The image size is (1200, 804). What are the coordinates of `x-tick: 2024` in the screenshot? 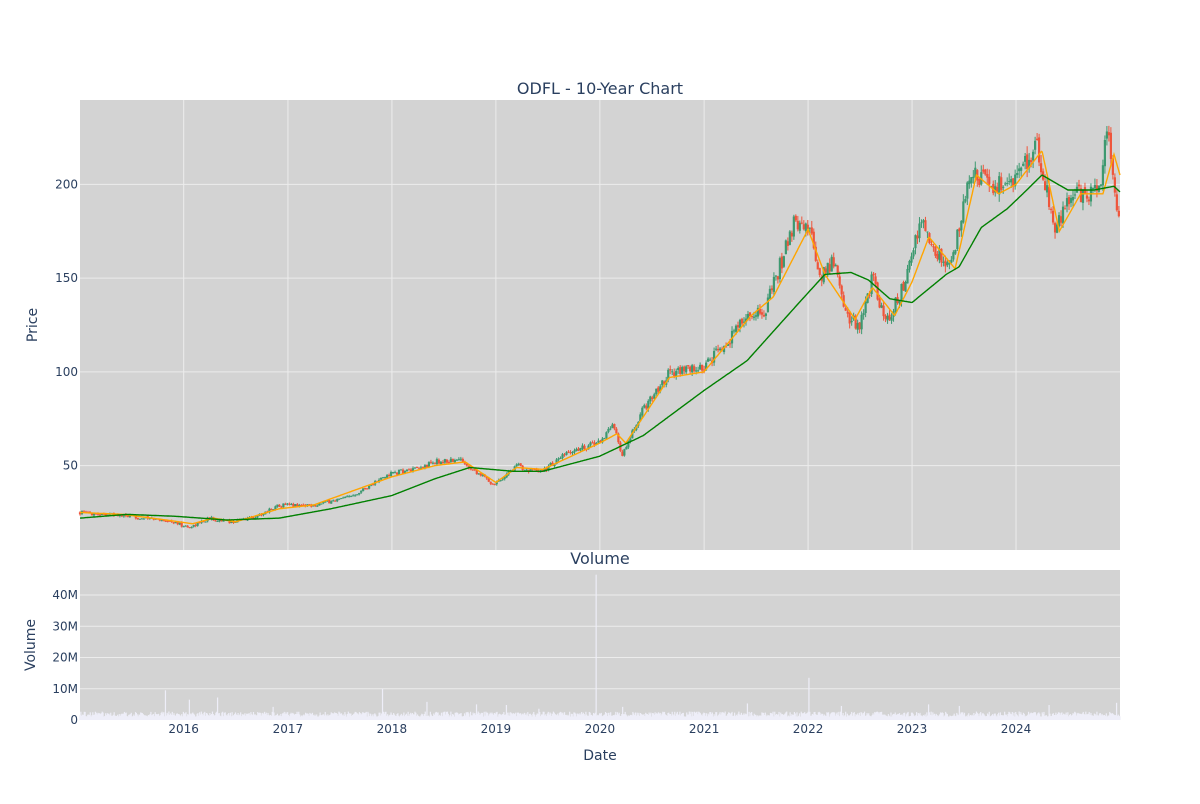 It's located at (1016, 729).